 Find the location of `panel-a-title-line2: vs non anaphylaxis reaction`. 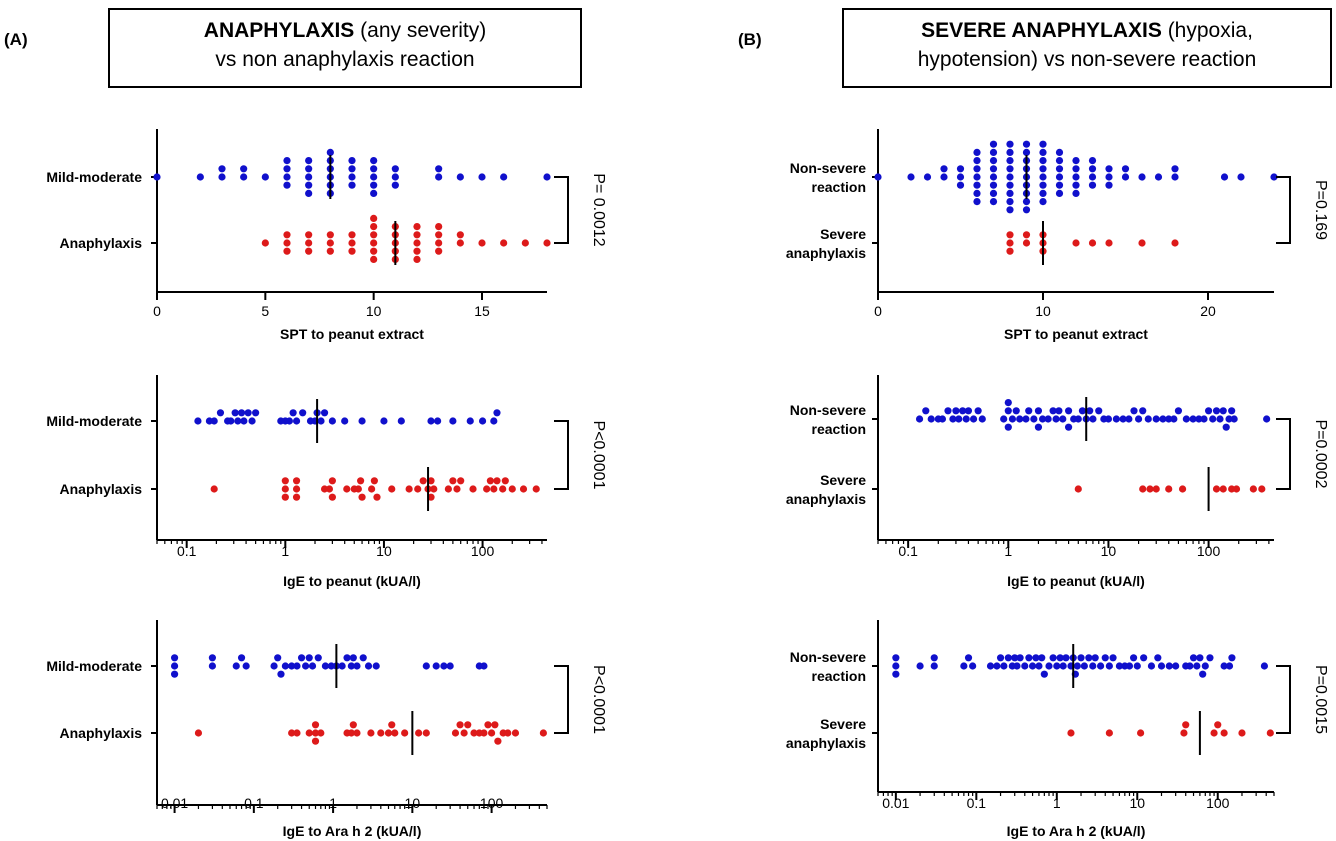

panel-a-title-line2: vs non anaphylaxis reaction is located at coordinates (345, 59).